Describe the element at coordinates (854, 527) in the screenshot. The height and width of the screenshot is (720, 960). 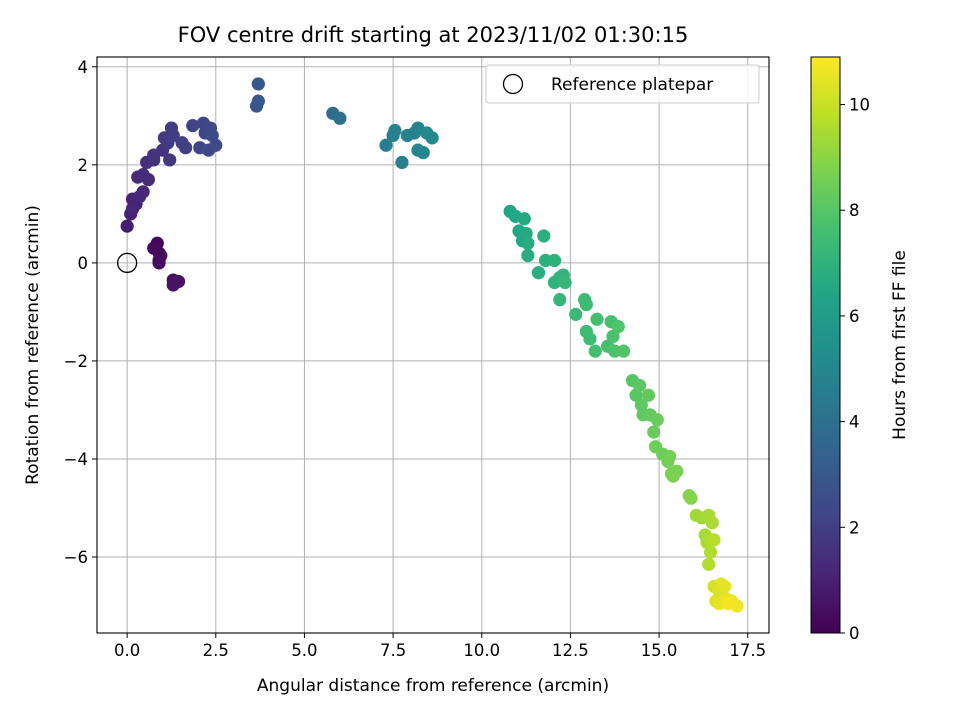
I see `colorbar-tick-label: 2` at that location.